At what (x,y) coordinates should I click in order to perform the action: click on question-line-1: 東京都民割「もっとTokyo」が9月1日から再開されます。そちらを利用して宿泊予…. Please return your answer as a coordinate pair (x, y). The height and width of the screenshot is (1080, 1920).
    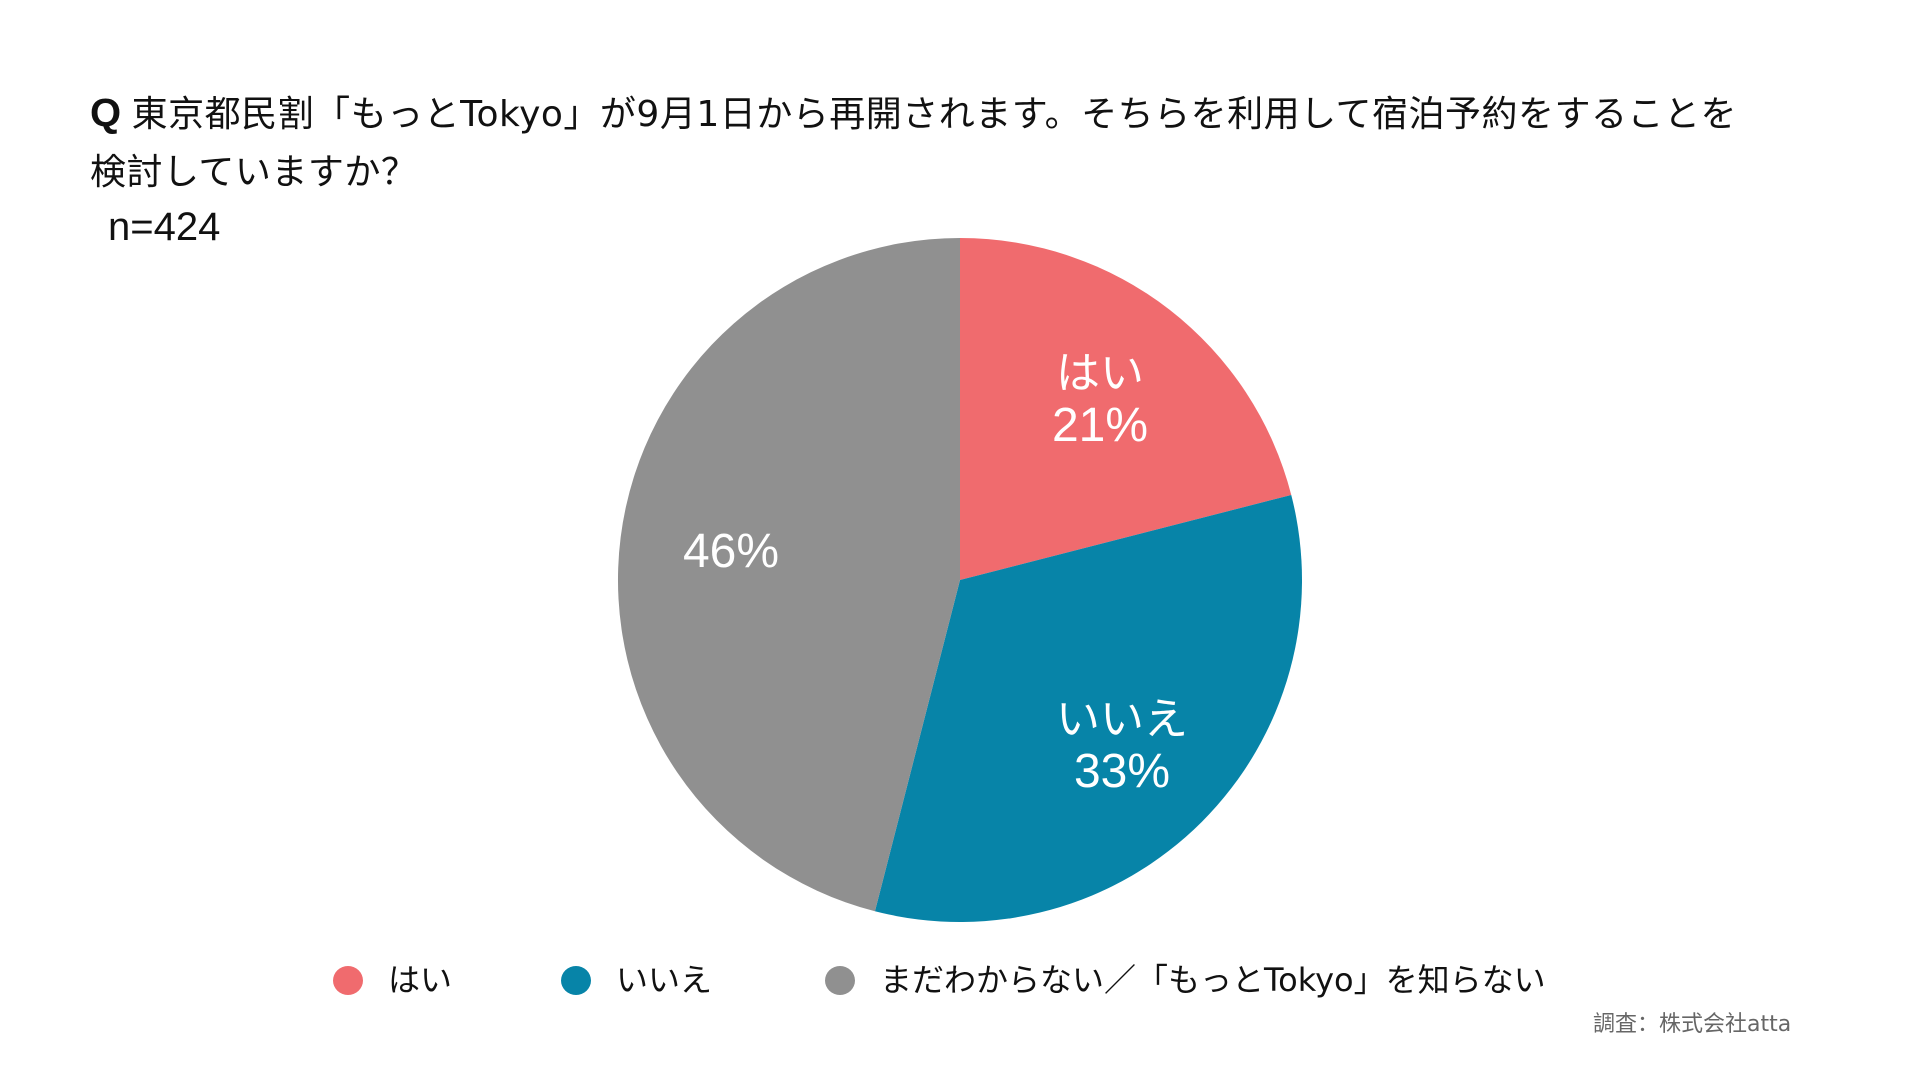
    Looking at the image, I should click on (934, 114).